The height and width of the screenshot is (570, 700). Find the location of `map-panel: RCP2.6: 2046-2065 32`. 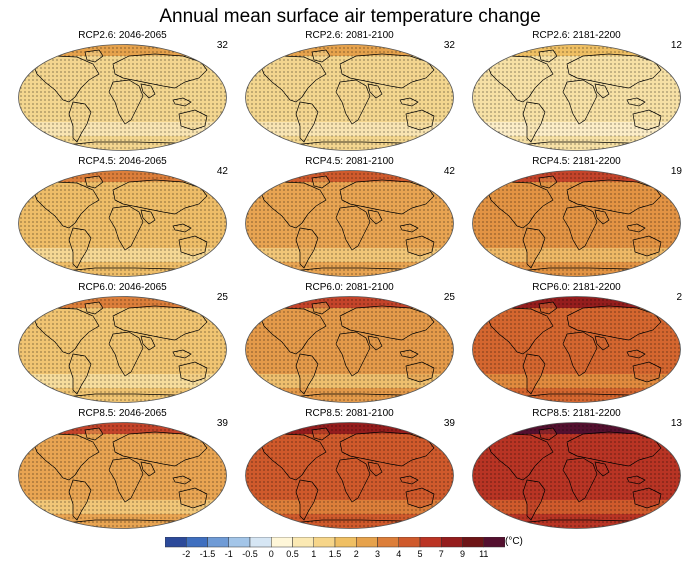

map-panel: RCP2.6: 2046-2065 32 is located at coordinates (122, 92).